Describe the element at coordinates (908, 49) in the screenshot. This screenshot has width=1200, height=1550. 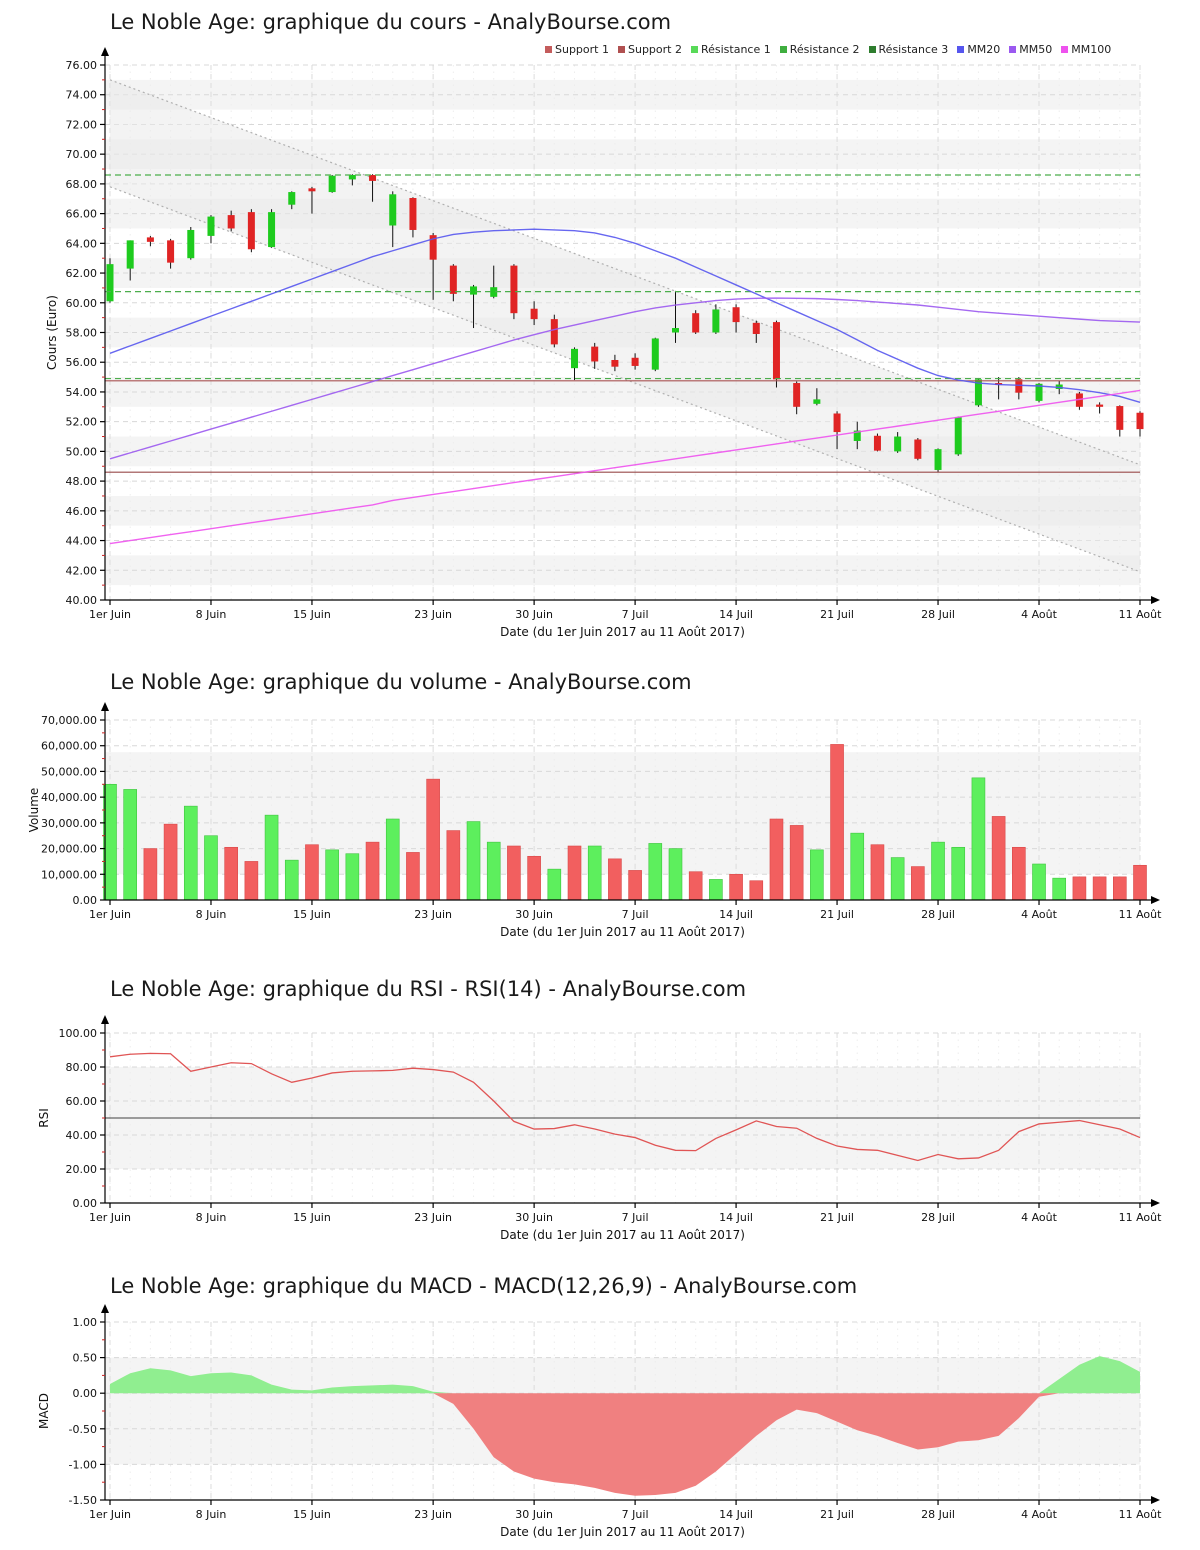
I see `legend-item: Résistance 3` at that location.